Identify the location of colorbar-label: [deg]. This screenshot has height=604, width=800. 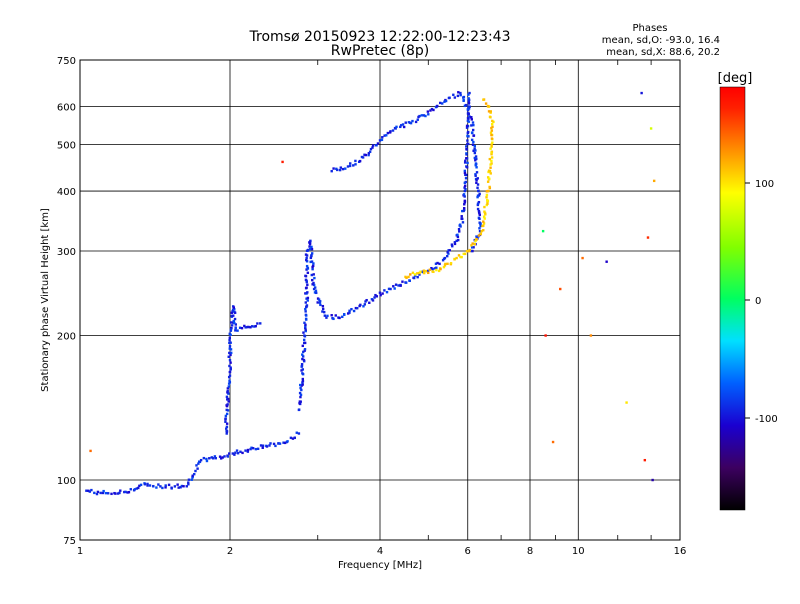
(735, 78).